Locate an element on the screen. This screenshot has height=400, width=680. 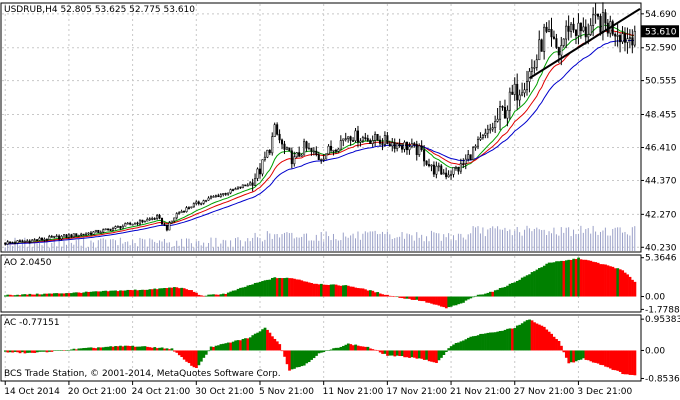
x-tick-label: 21 Nov 21:00 is located at coordinates (480, 392).